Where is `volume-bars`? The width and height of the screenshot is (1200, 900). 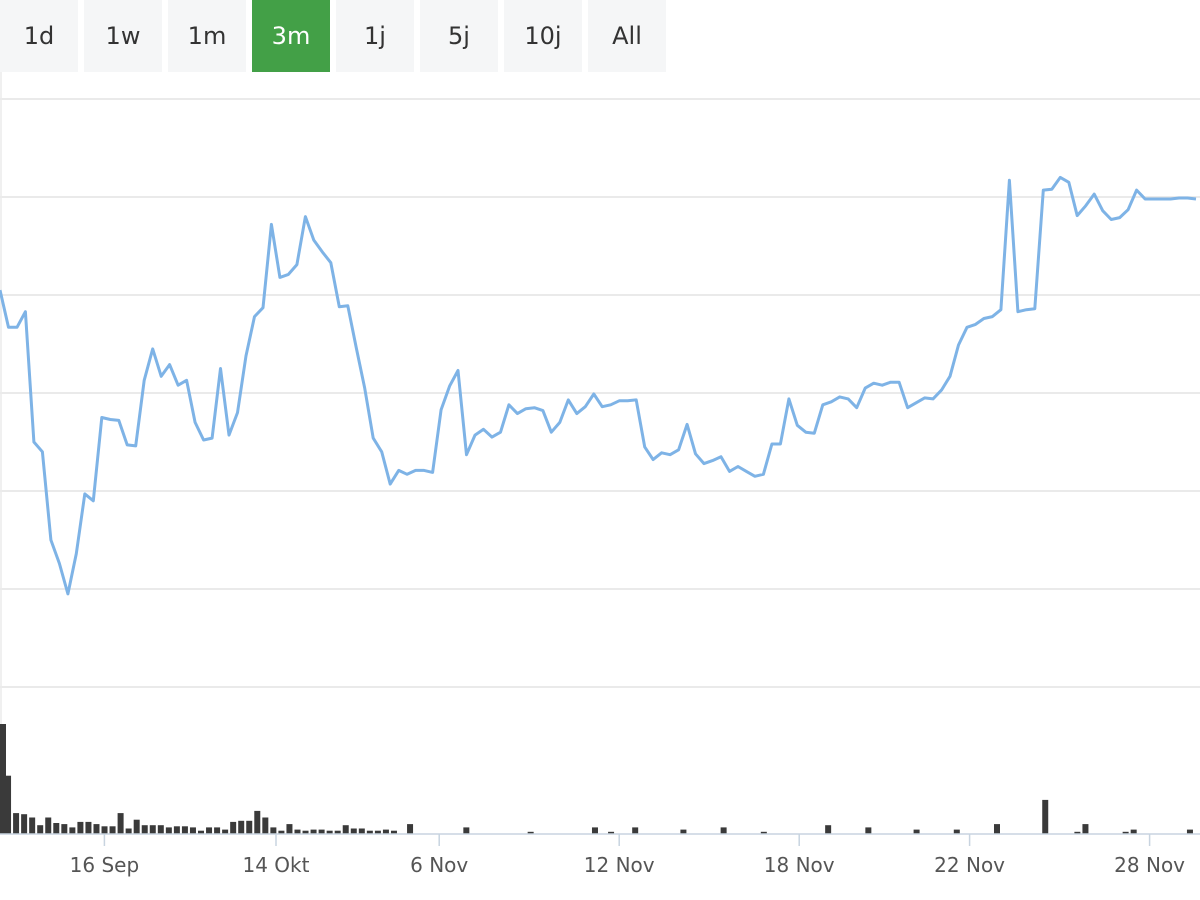
volume-bars is located at coordinates (596, 779).